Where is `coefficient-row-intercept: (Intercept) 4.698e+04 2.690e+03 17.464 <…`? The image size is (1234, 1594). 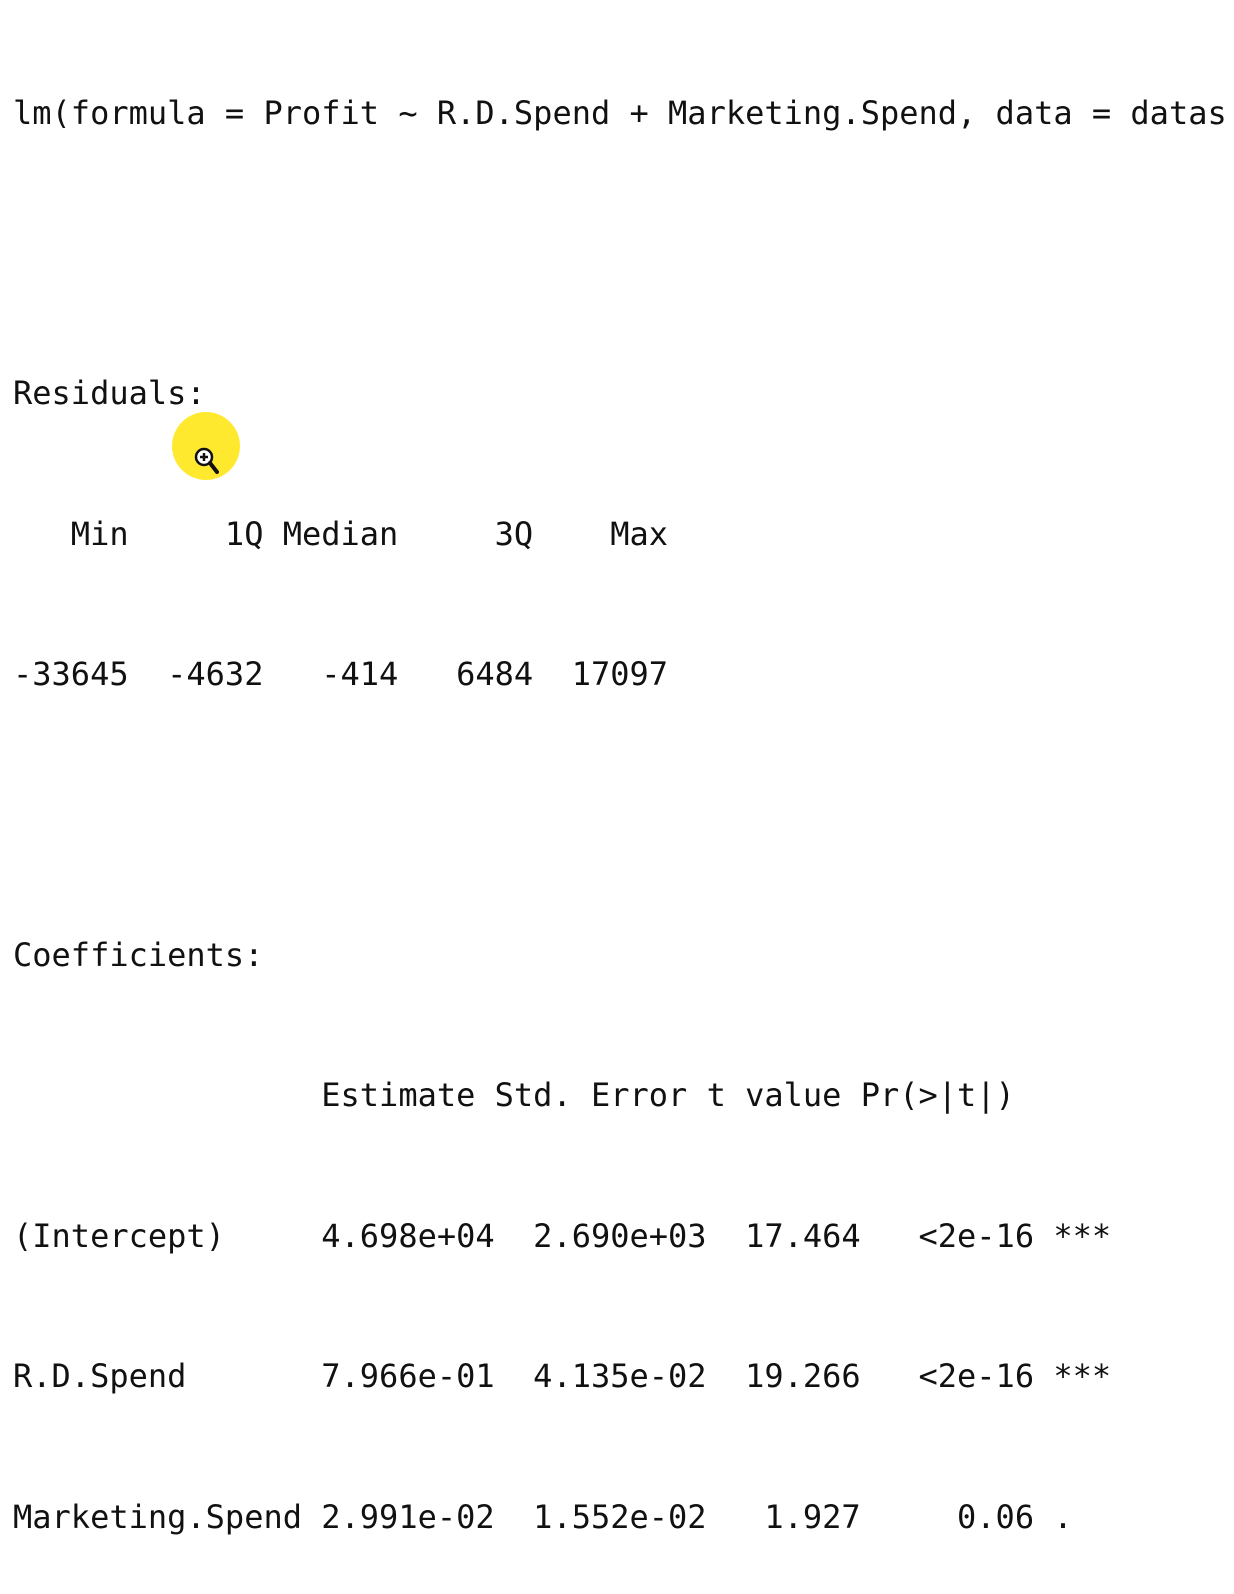
coefficient-row-intercept: (Intercept) 4.698e+04 2.690e+03 17.464 <… is located at coordinates (562, 1235).